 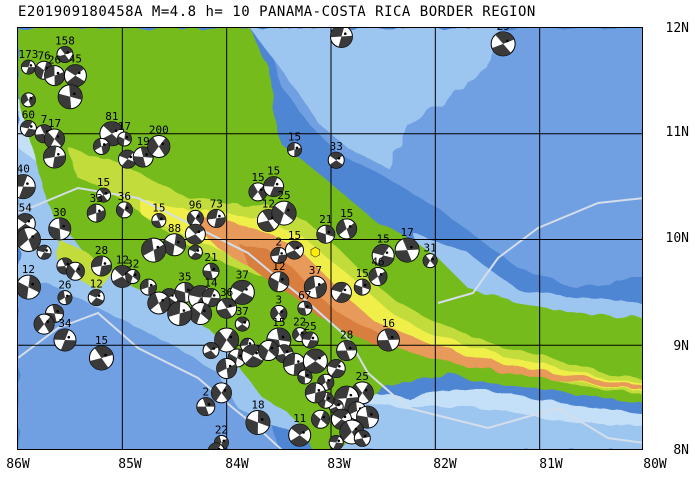 I want to click on focal-mechanism: 33, so click(x=336, y=154).